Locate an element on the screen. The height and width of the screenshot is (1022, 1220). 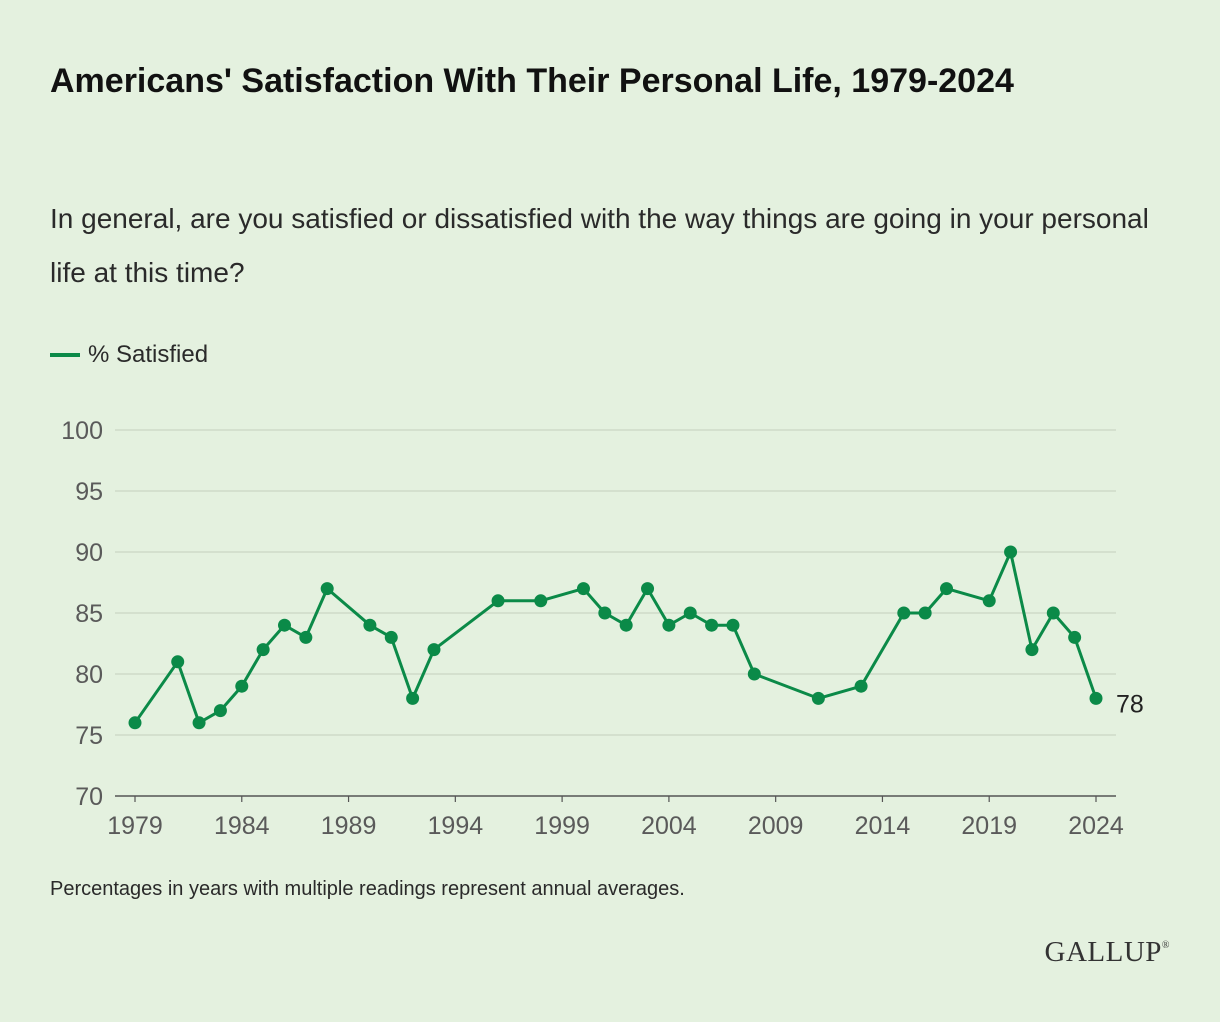
data-point-2000 is located at coordinates (583, 589).